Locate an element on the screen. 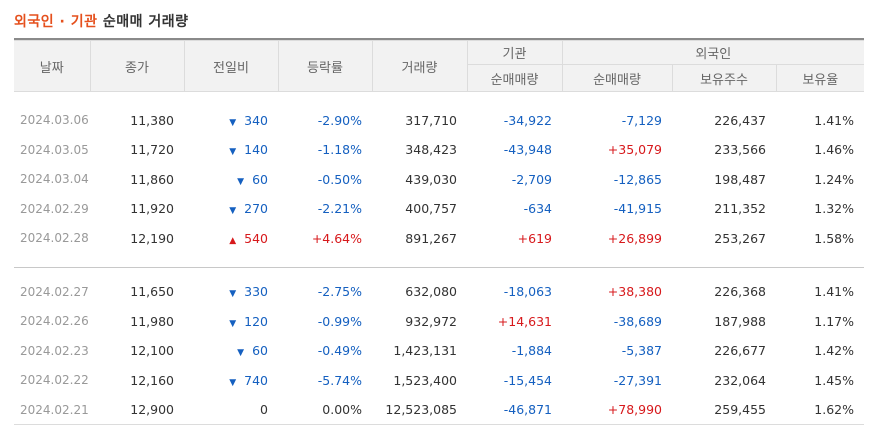 The width and height of the screenshot is (870, 430). cell-rate: -2.90% is located at coordinates (339, 120).